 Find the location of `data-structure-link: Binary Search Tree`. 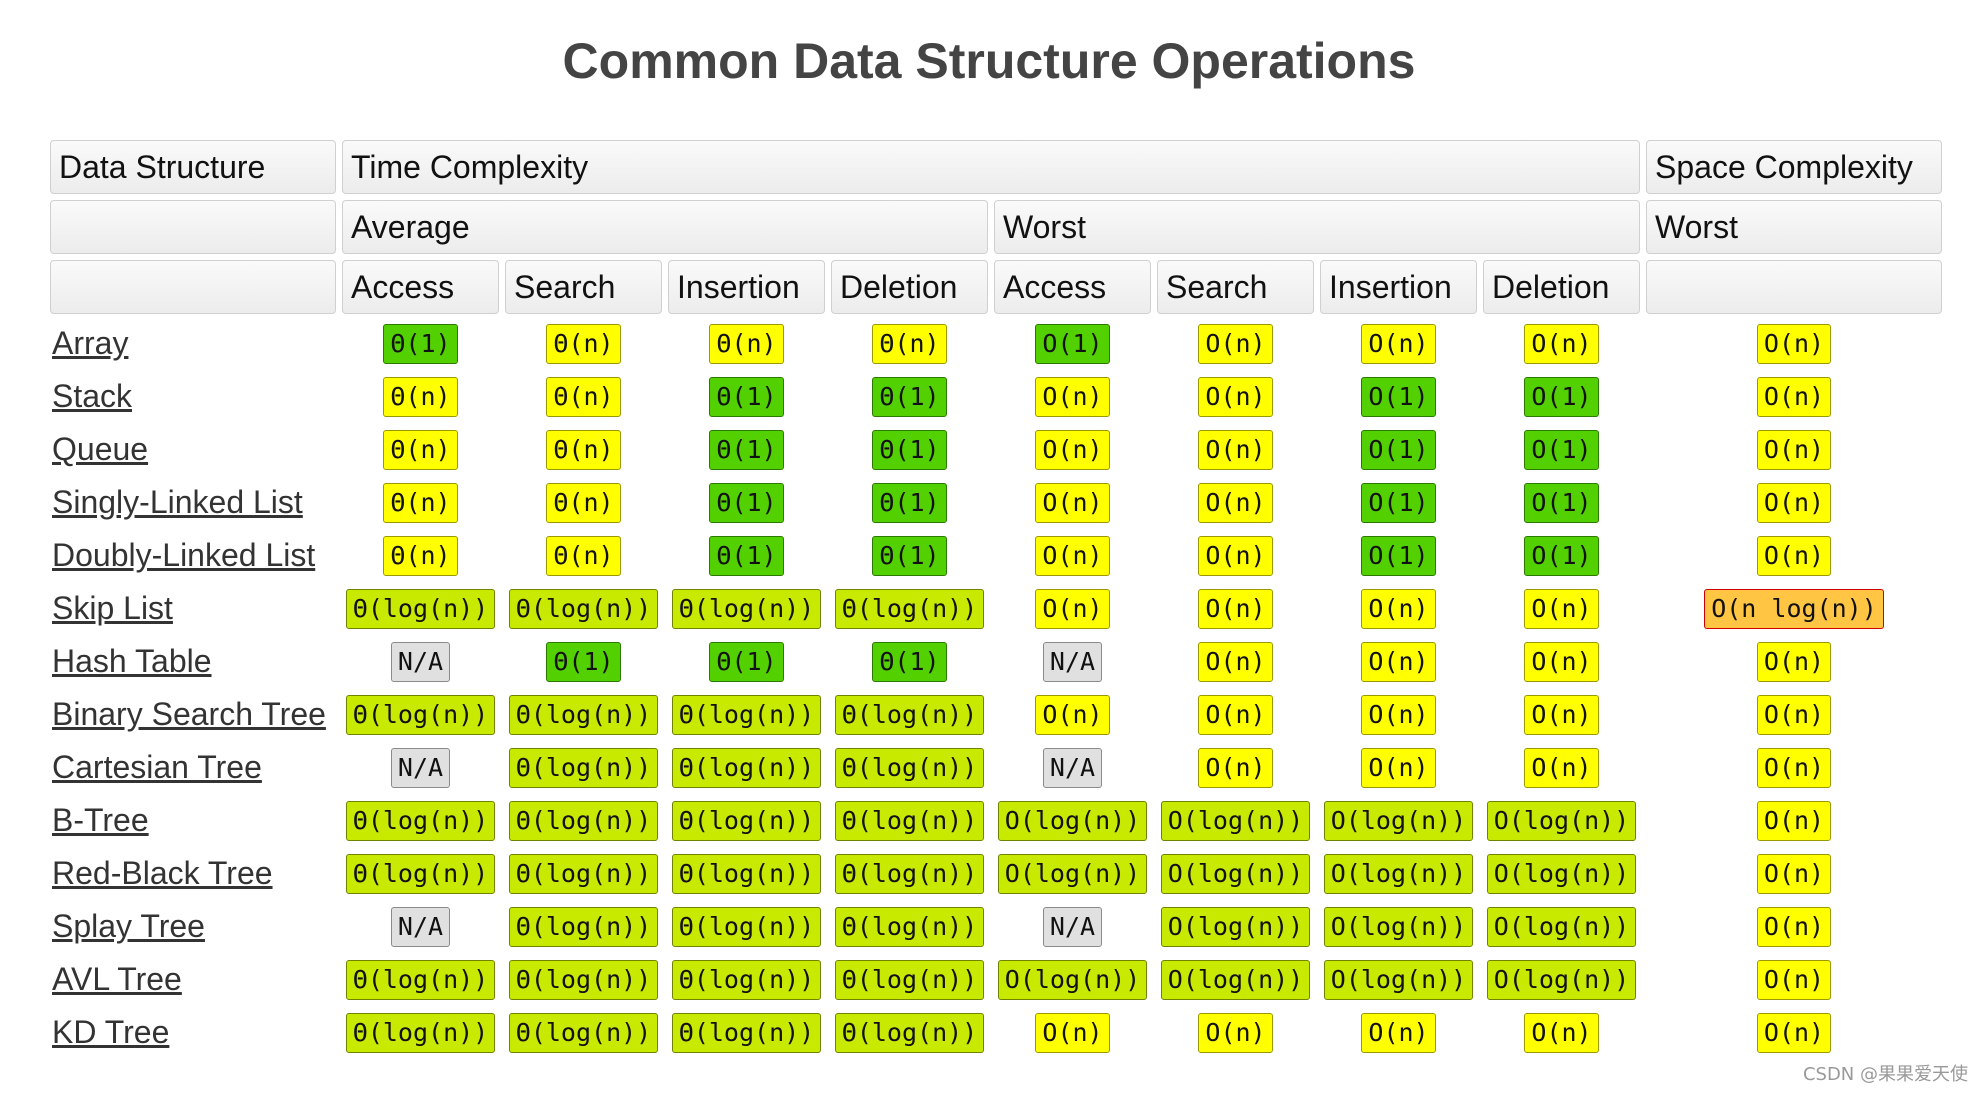

data-structure-link: Binary Search Tree is located at coordinates (189, 714).